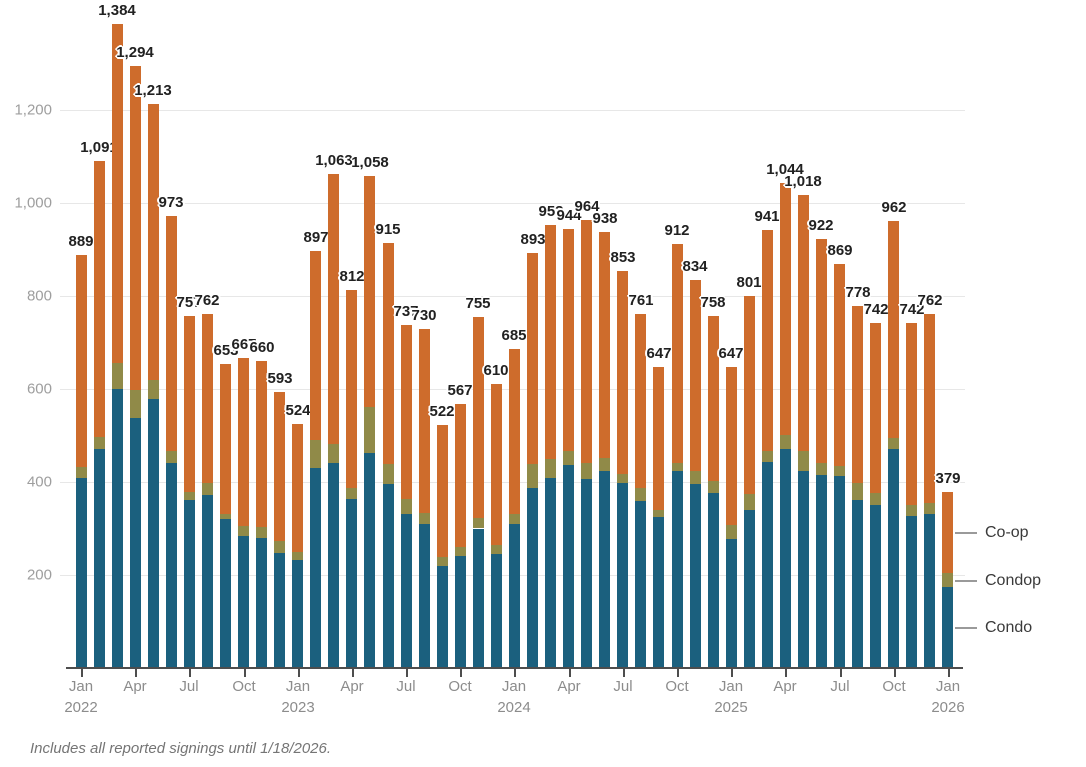  What do you see at coordinates (261, 334) in the screenshot?
I see `bar-nov-2022` at bounding box center [261, 334].